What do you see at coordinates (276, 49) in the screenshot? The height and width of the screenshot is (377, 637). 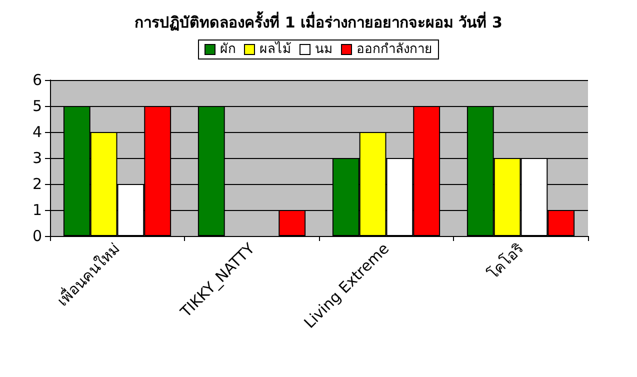 I see `legend-label: ผลไม้` at bounding box center [276, 49].